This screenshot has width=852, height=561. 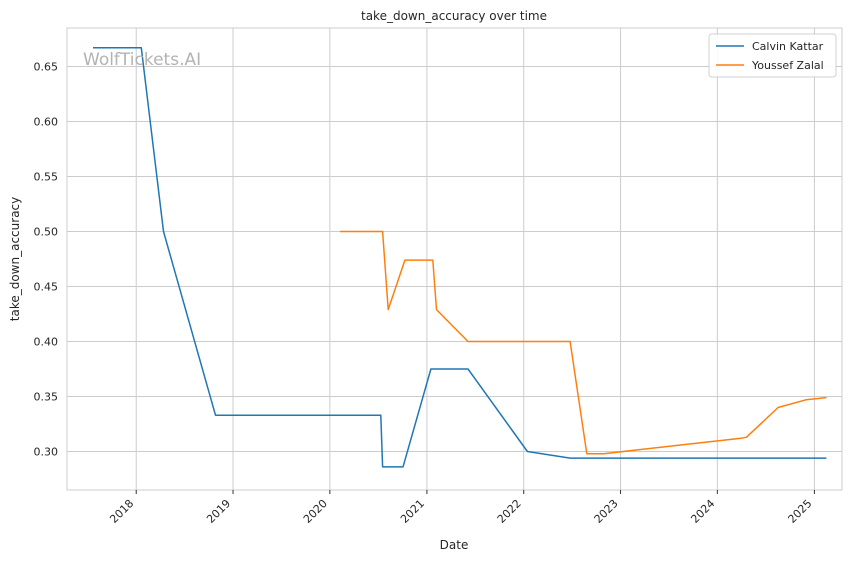 What do you see at coordinates (121, 511) in the screenshot?
I see `x-tick-label: 2018` at bounding box center [121, 511].